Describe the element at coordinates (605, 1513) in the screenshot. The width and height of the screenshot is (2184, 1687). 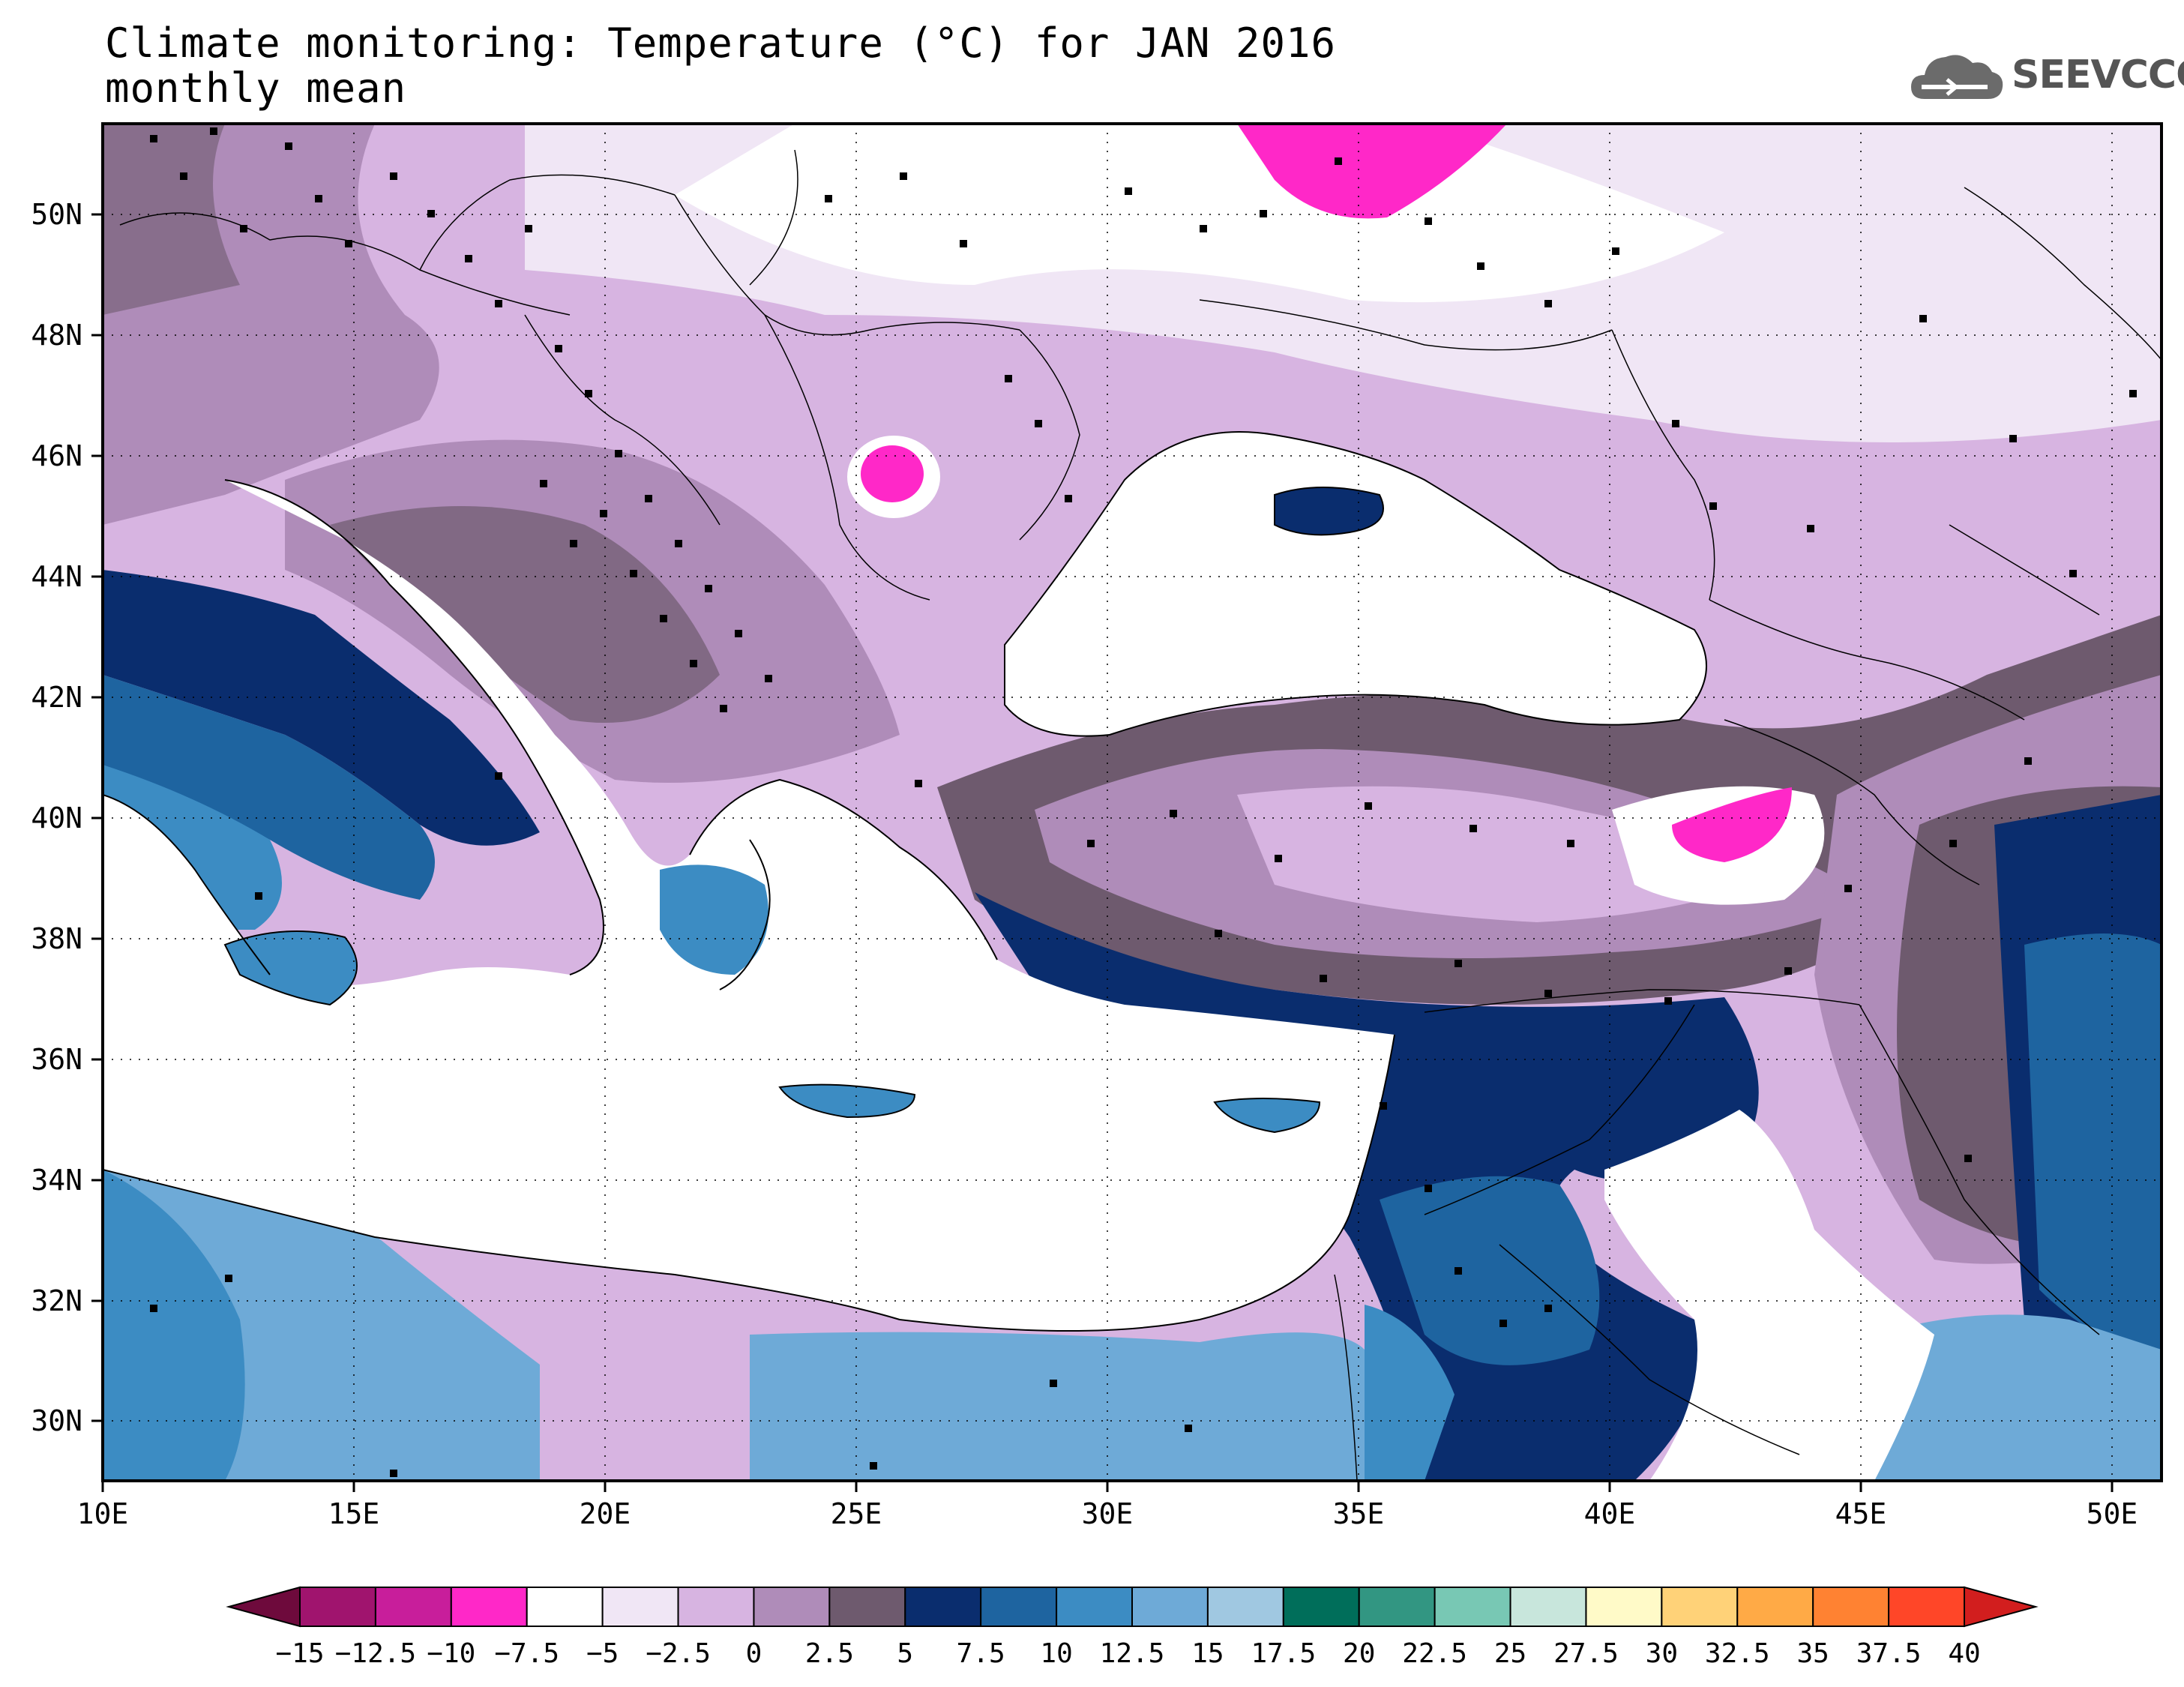
I see `lon-label: 20E` at that location.